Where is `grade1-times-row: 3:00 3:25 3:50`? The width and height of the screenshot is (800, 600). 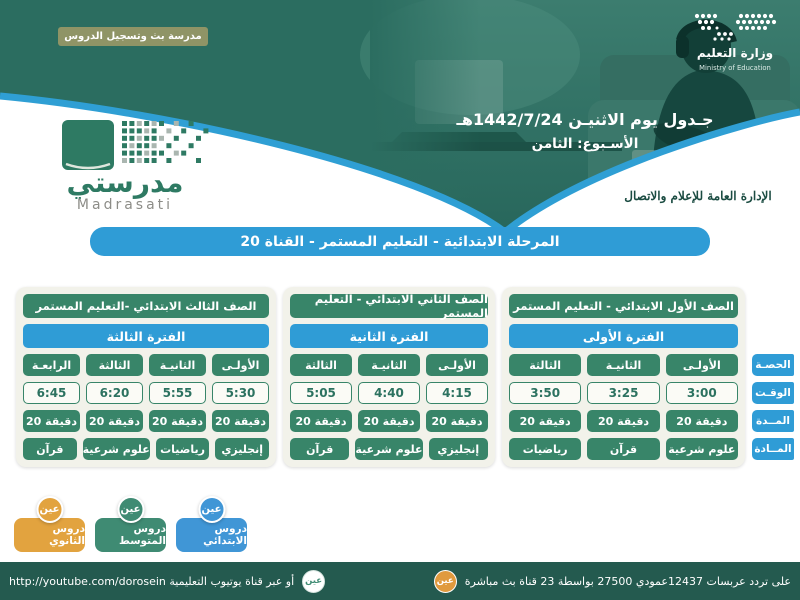
grade1-times-row: 3:00 3:25 3:50 is located at coordinates (623, 393).